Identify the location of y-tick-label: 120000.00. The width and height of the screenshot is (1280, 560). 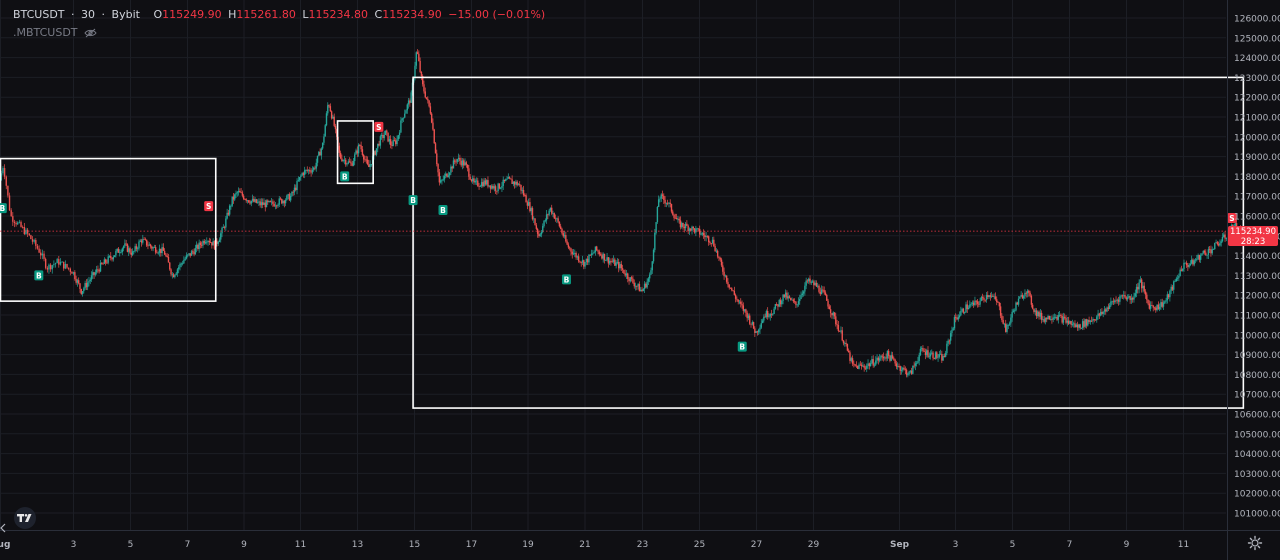
(1257, 138).